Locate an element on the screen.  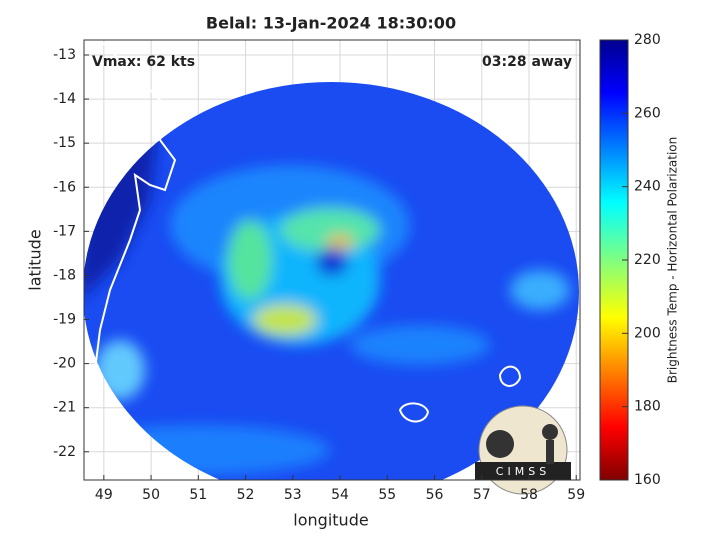
x-tick-label: 49 is located at coordinates (104, 495).